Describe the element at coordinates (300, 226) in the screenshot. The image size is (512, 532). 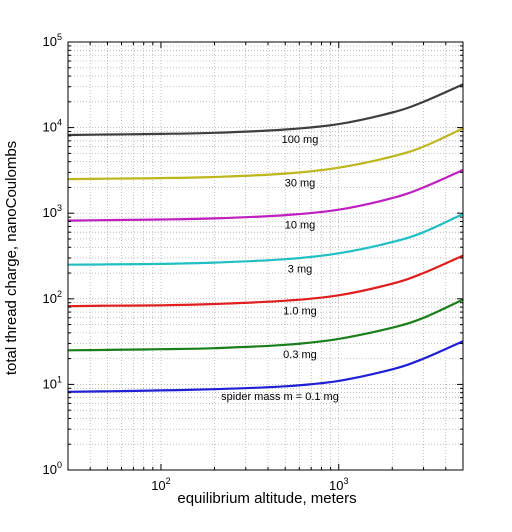
I see `series-label: 10 mg` at that location.